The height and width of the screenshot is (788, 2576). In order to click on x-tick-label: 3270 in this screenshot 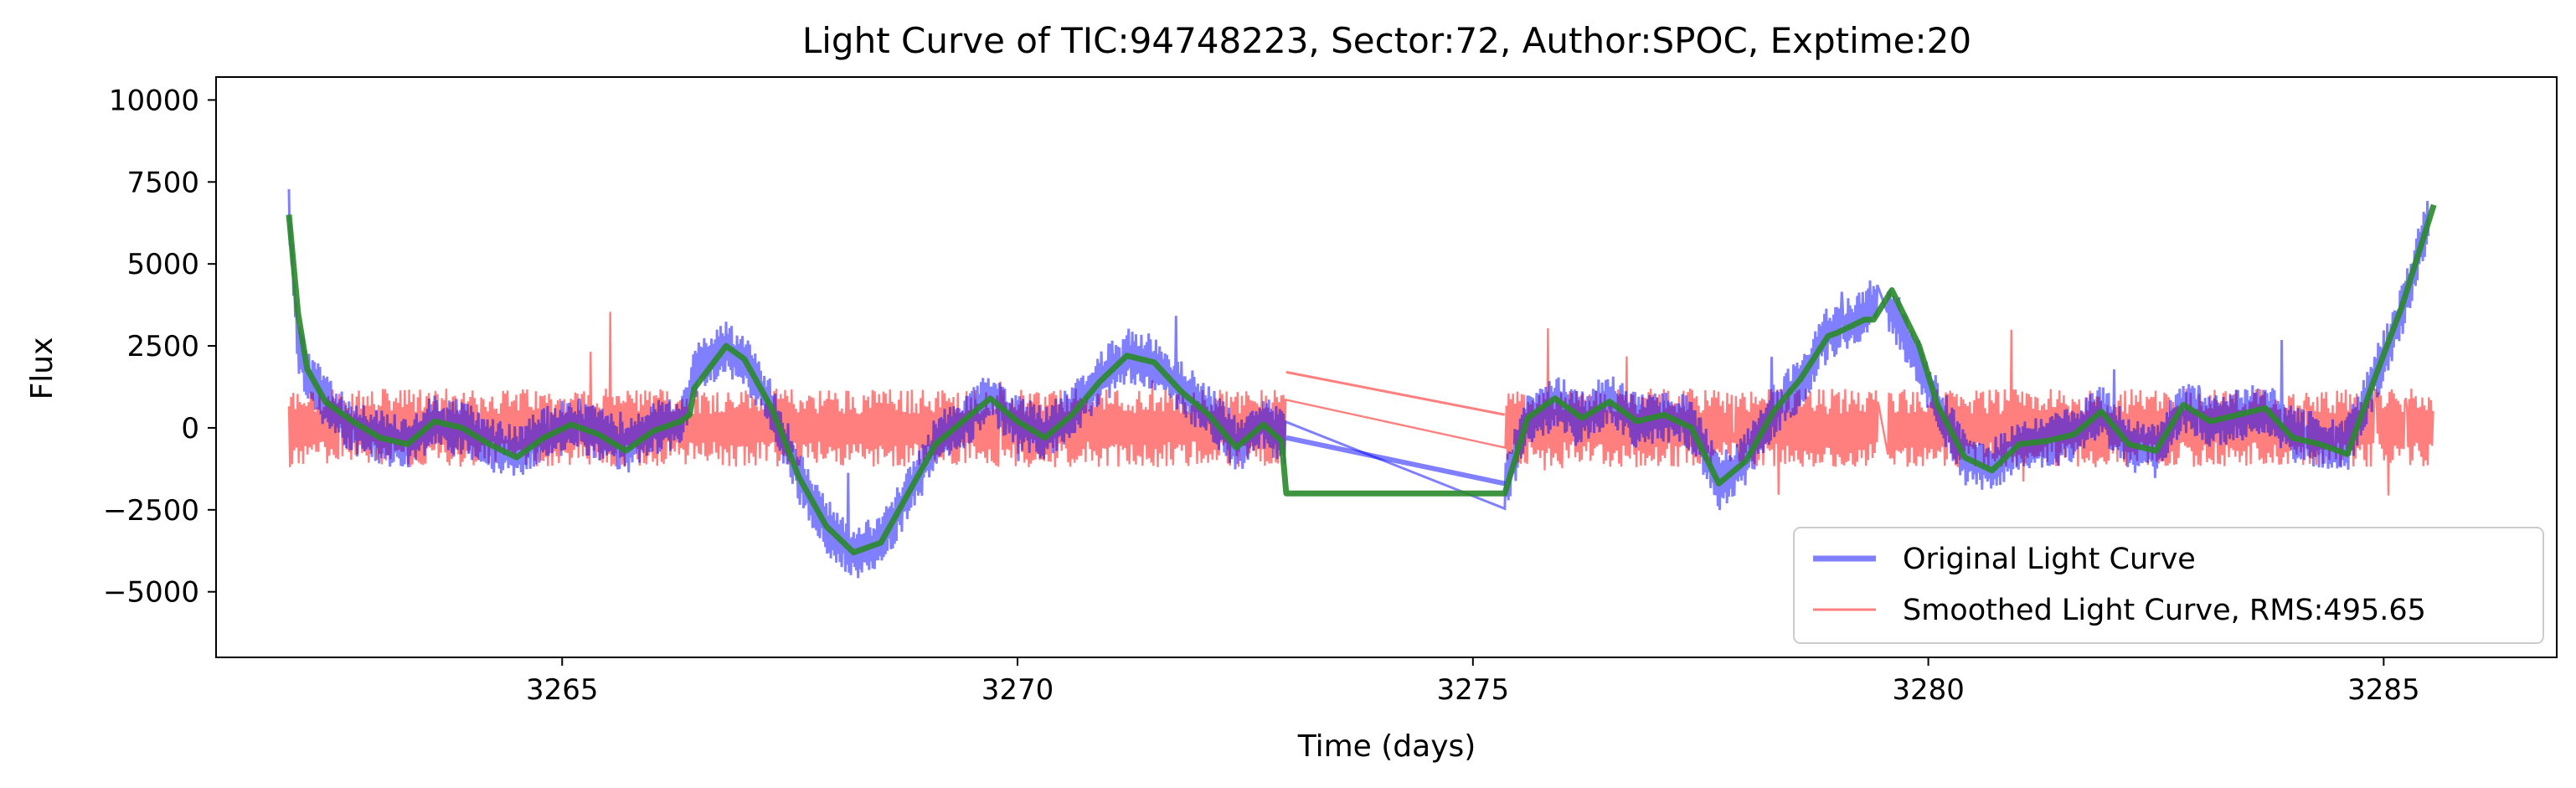, I will do `click(1017, 690)`.